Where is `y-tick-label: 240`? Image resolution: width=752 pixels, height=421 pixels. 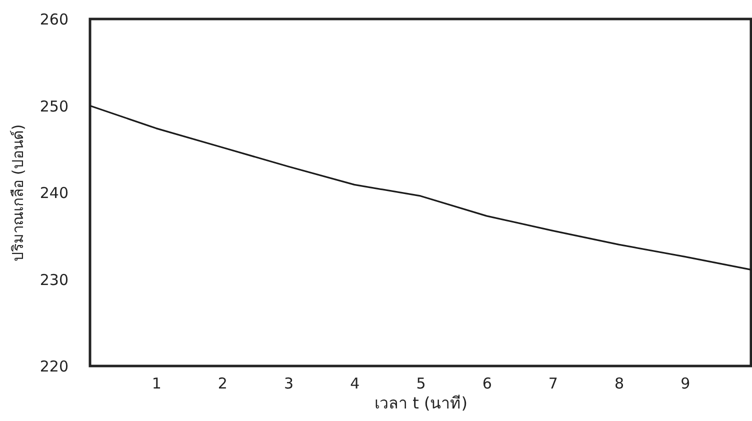
y-tick-label: 240 is located at coordinates (54, 193).